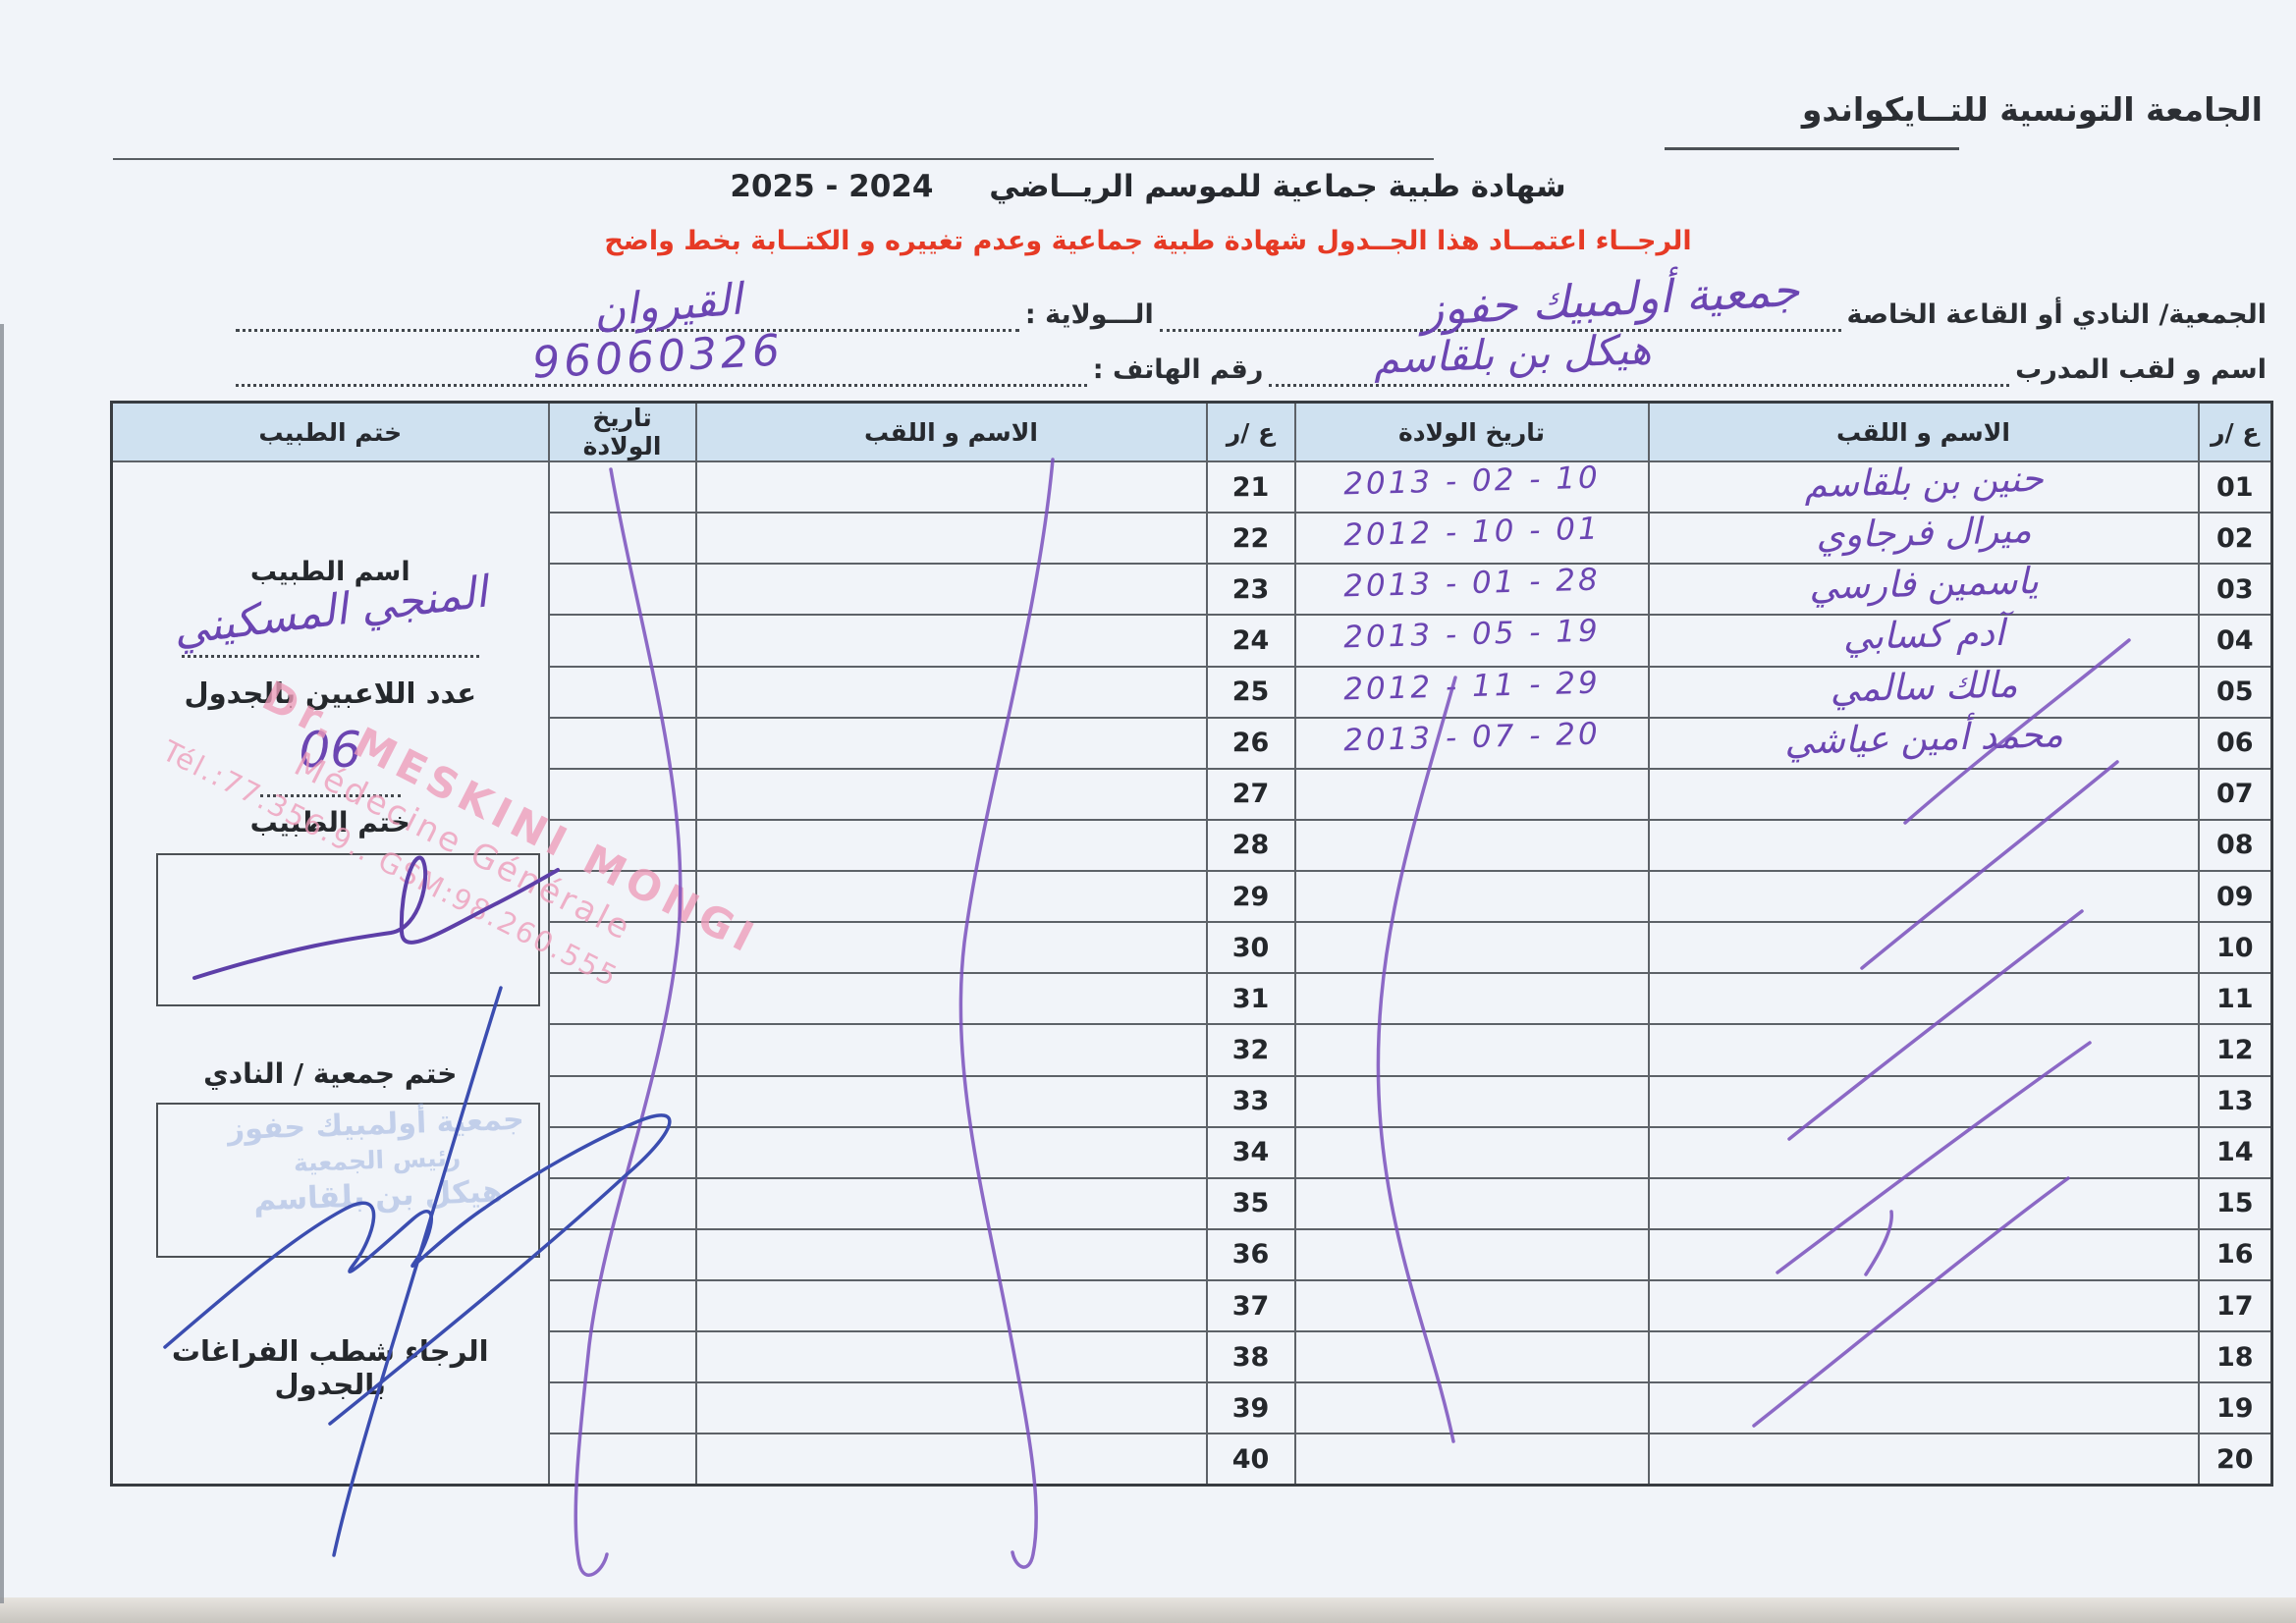  I want to click on row-number-right: 11, so click(2235, 999).